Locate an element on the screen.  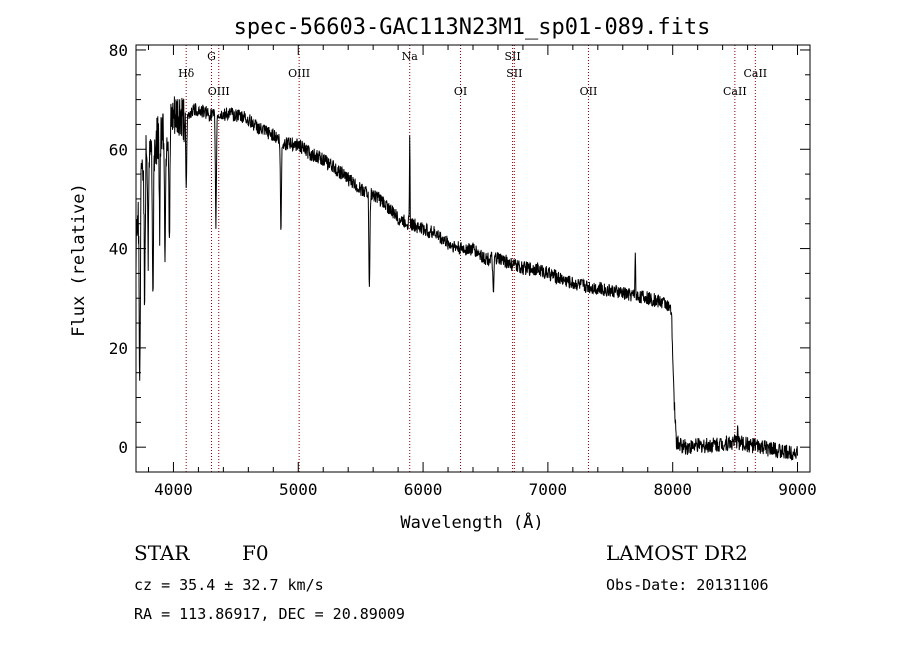
y-tick-label: 0 is located at coordinates (123, 447).